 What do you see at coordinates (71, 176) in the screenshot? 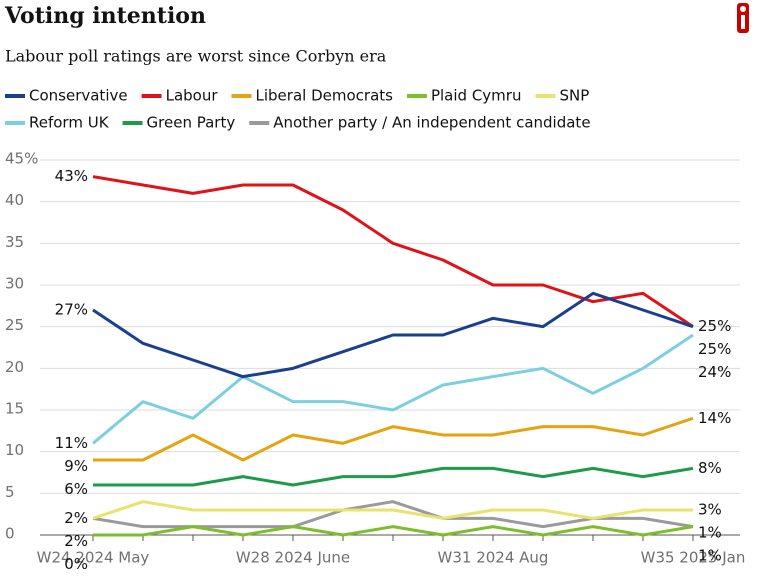
I see `value-label: 43%` at bounding box center [71, 176].